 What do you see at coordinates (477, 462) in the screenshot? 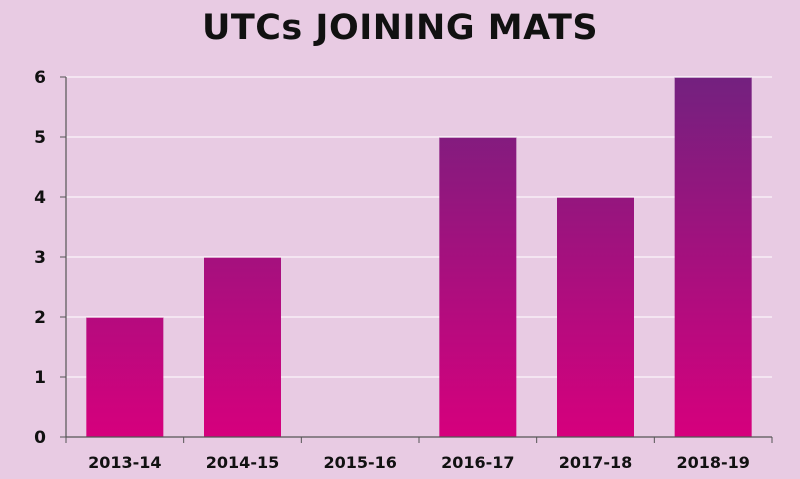
I see `x-tick-label: 2016-17` at bounding box center [477, 462].